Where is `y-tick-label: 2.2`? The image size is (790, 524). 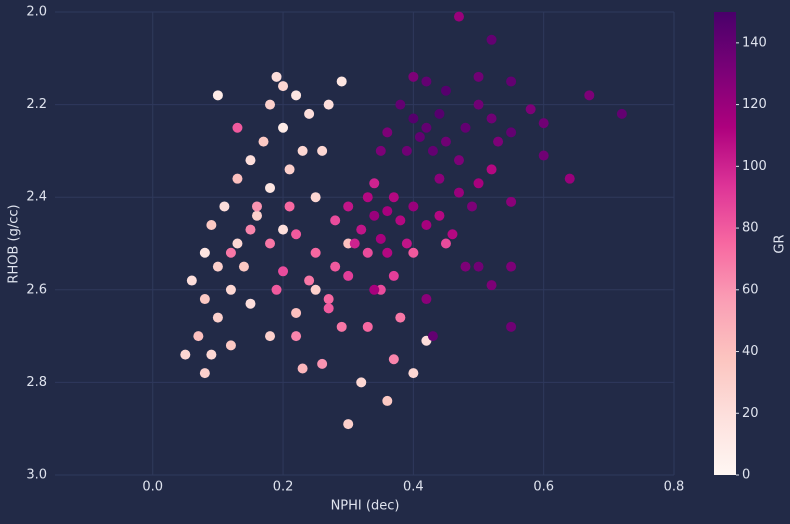
y-tick-label: 2.2 is located at coordinates (36, 104).